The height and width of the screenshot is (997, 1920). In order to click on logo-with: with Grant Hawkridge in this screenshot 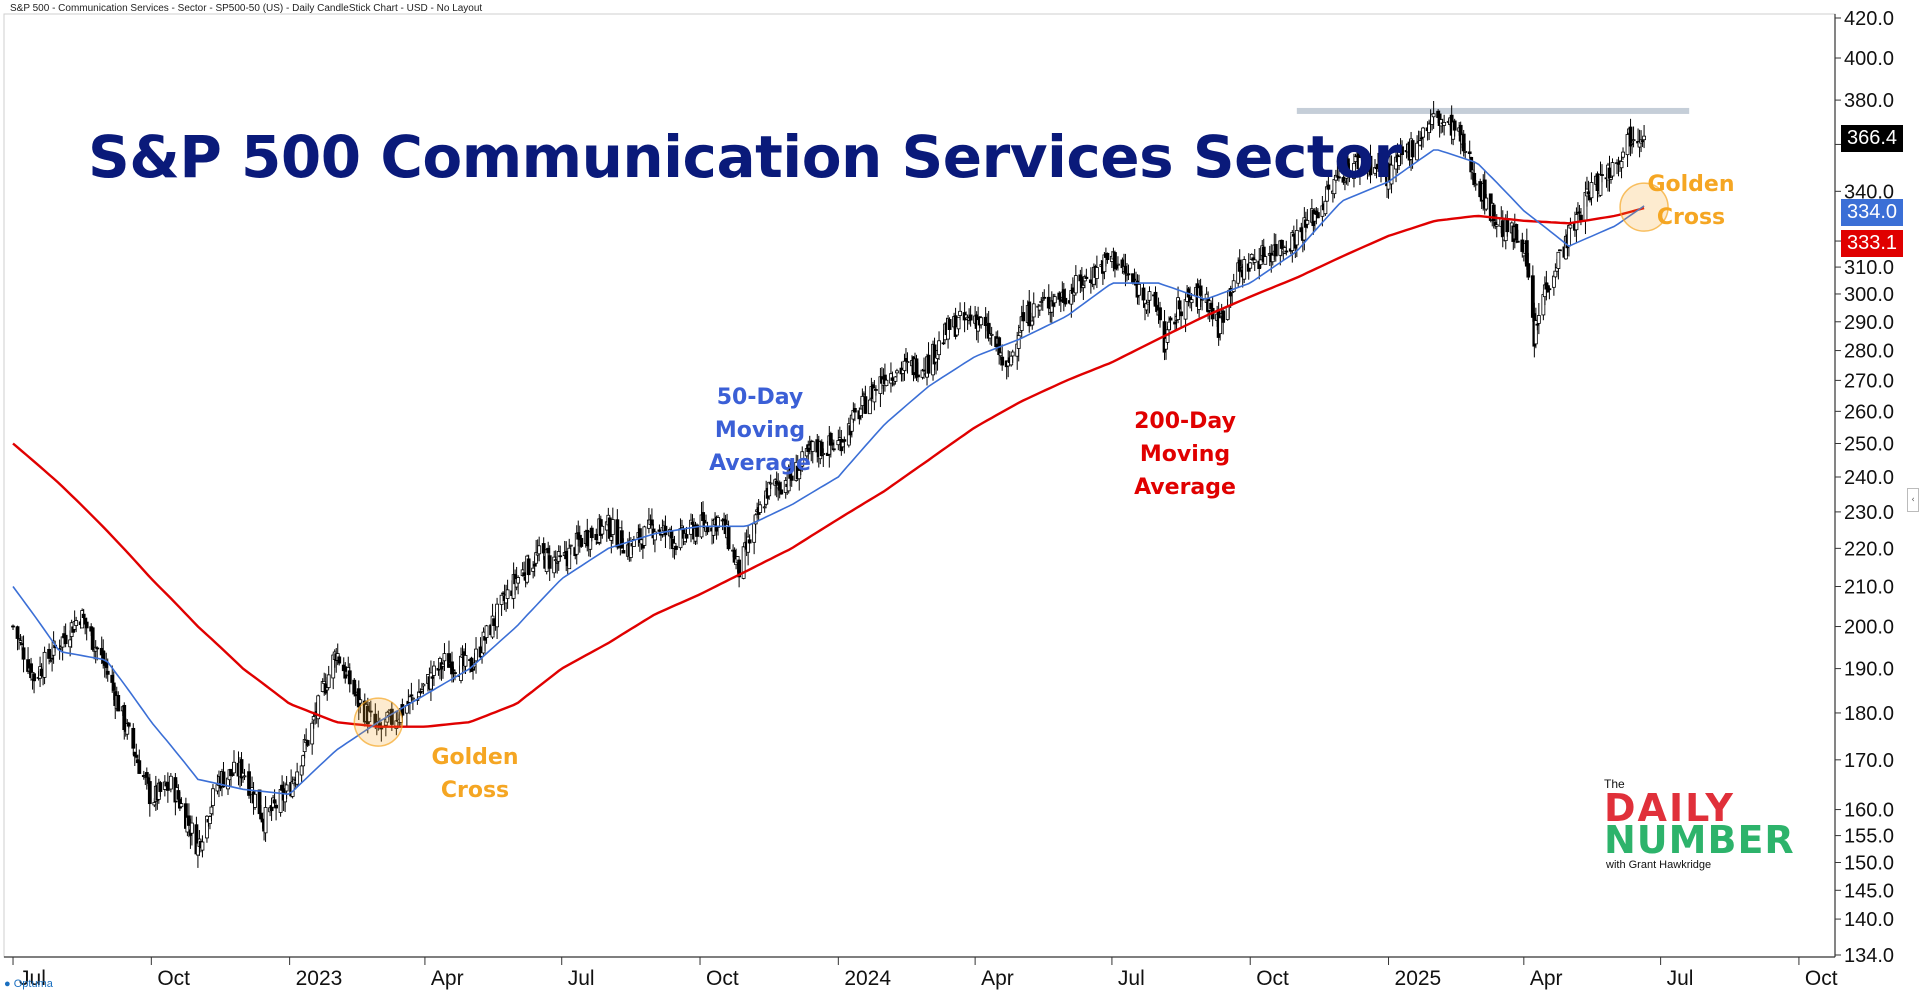, I will do `click(1659, 865)`.